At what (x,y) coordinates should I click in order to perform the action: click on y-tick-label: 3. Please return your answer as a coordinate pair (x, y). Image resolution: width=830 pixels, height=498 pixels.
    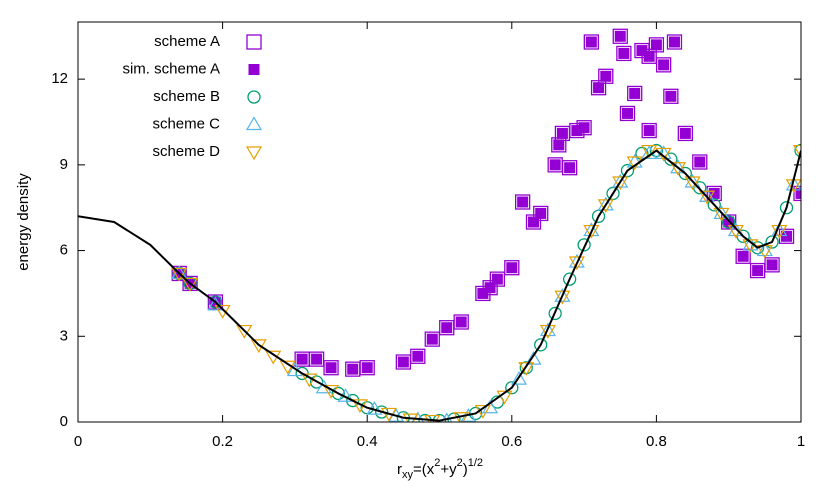
    Looking at the image, I should click on (64, 335).